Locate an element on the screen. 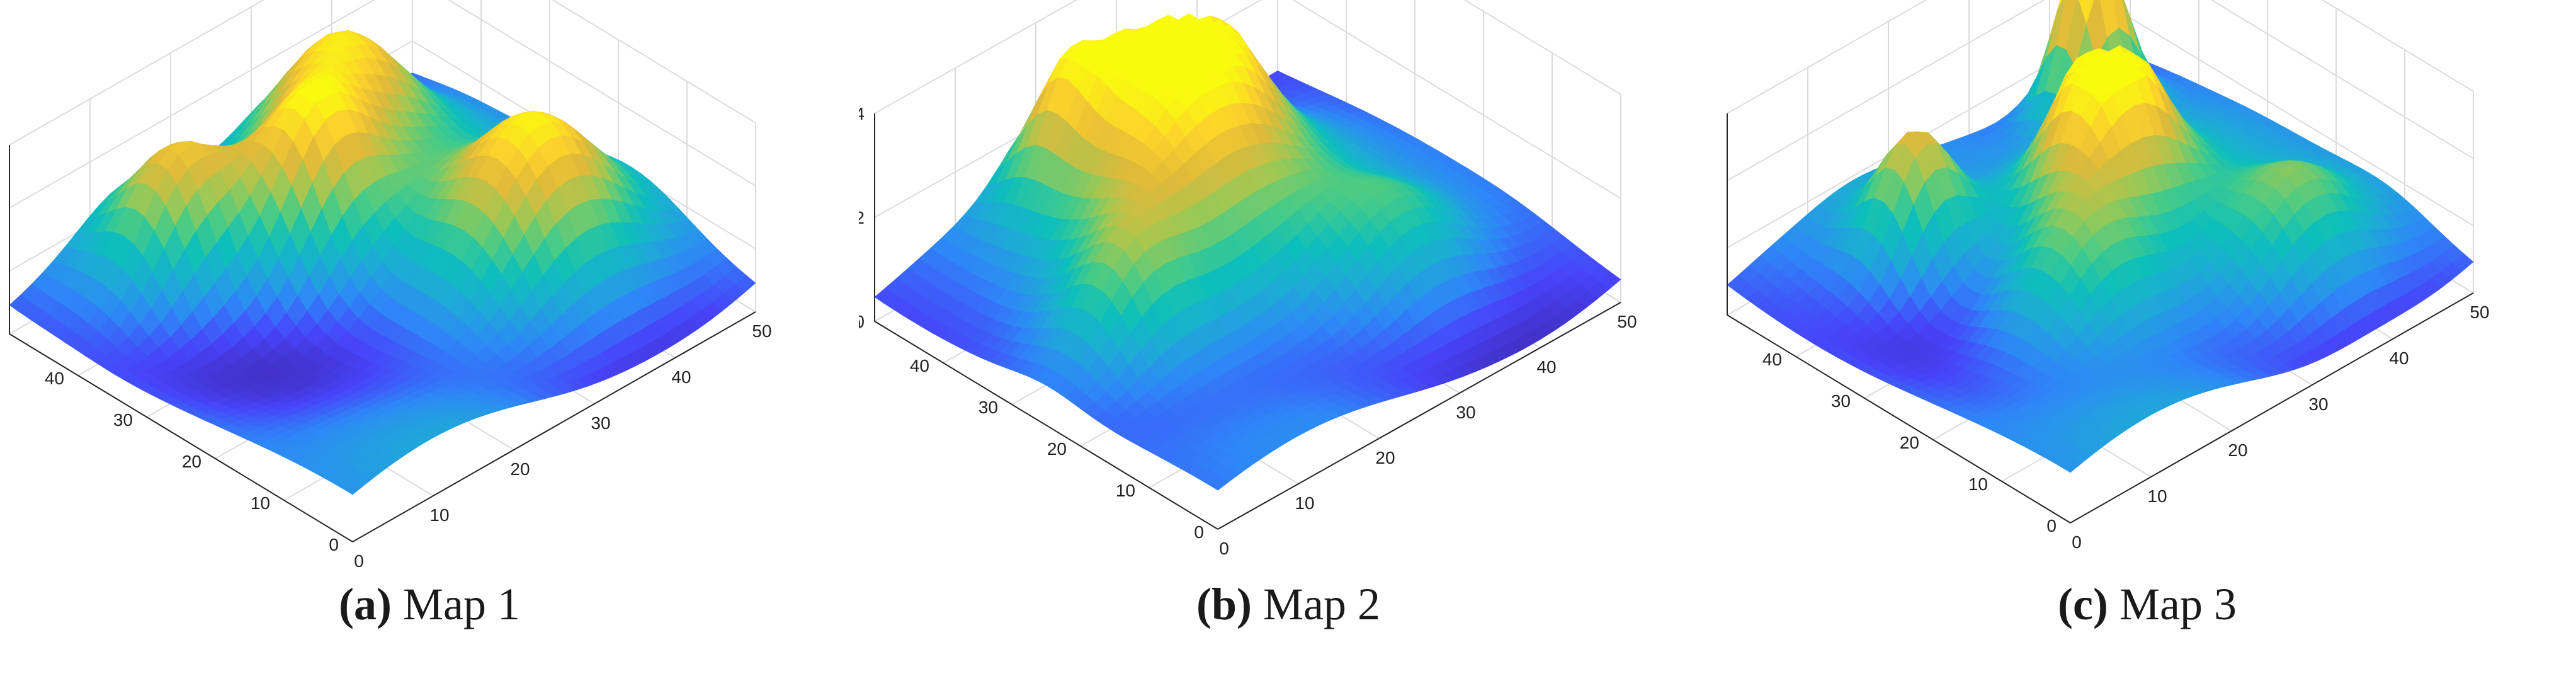 The height and width of the screenshot is (676, 2576). caption-map-1: (a) Map 1 is located at coordinates (429, 604).